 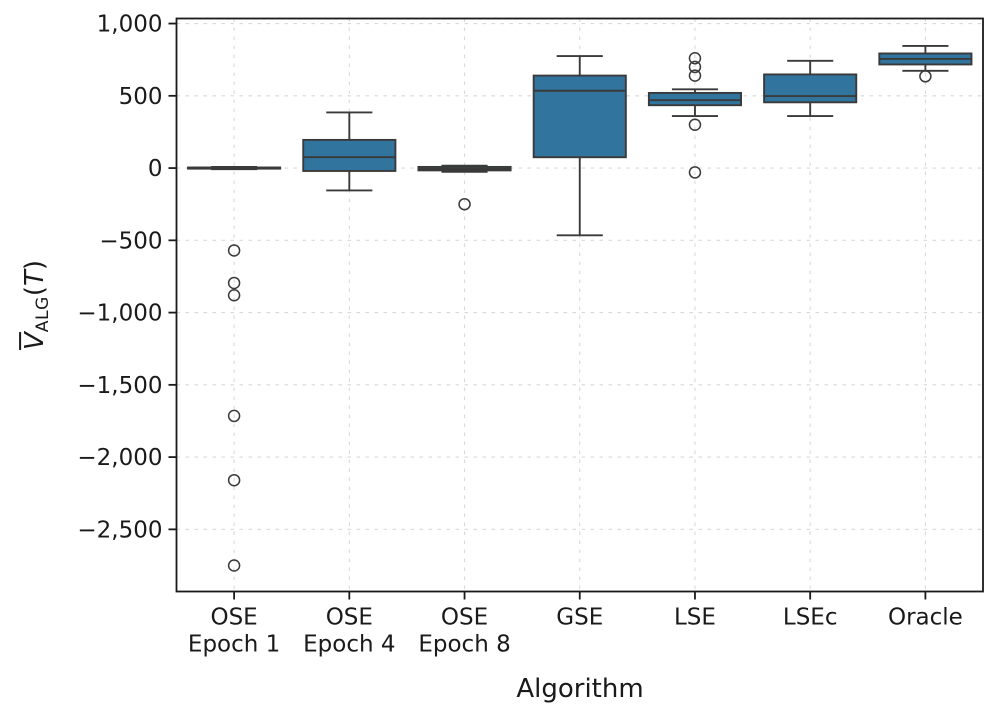 I want to click on ylabel-close-paren: ), so click(x=35, y=265).